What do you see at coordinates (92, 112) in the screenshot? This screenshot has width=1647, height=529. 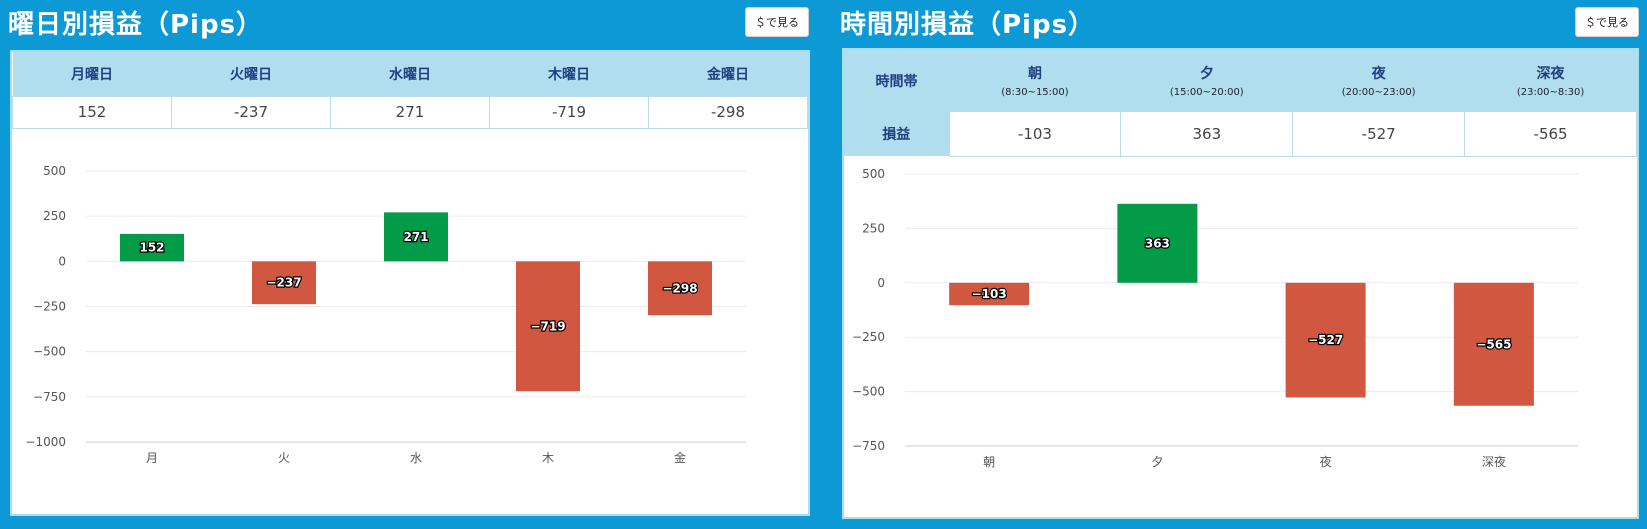 I see `weekday-value-mon: 152` at bounding box center [92, 112].